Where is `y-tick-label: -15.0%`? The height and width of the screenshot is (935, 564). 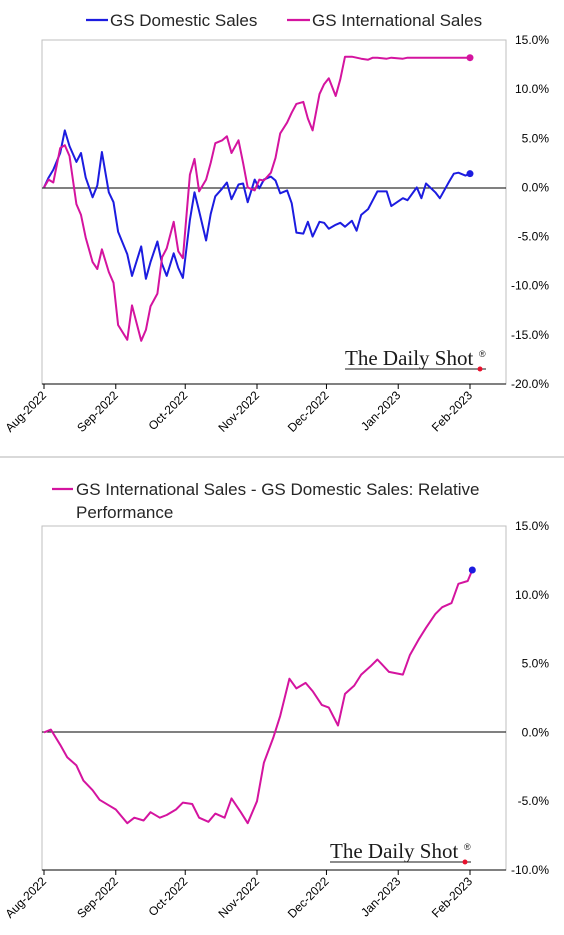
y-tick-label: -15.0% is located at coordinates (530, 335).